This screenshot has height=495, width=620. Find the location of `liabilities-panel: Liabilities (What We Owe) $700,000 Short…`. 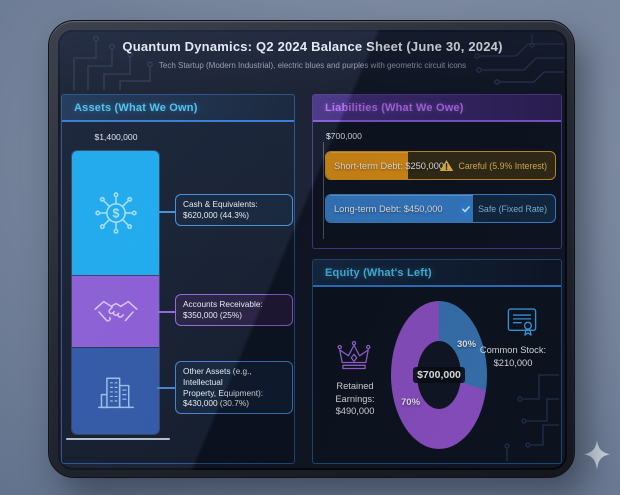

liabilities-panel: Liabilities (What We Owe) $700,000 Short… is located at coordinates (437, 171).